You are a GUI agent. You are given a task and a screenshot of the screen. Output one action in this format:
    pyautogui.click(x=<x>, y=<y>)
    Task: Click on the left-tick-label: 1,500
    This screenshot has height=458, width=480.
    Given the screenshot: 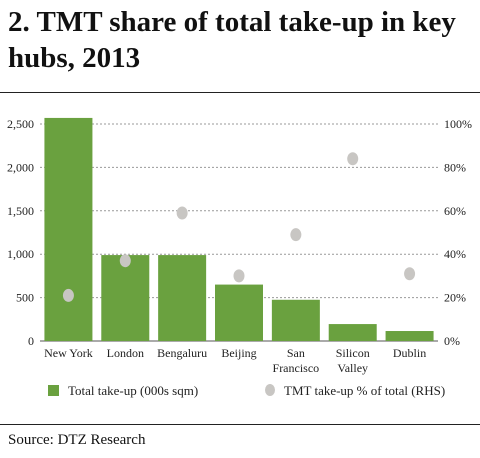 What is the action you would take?
    pyautogui.click(x=20, y=211)
    